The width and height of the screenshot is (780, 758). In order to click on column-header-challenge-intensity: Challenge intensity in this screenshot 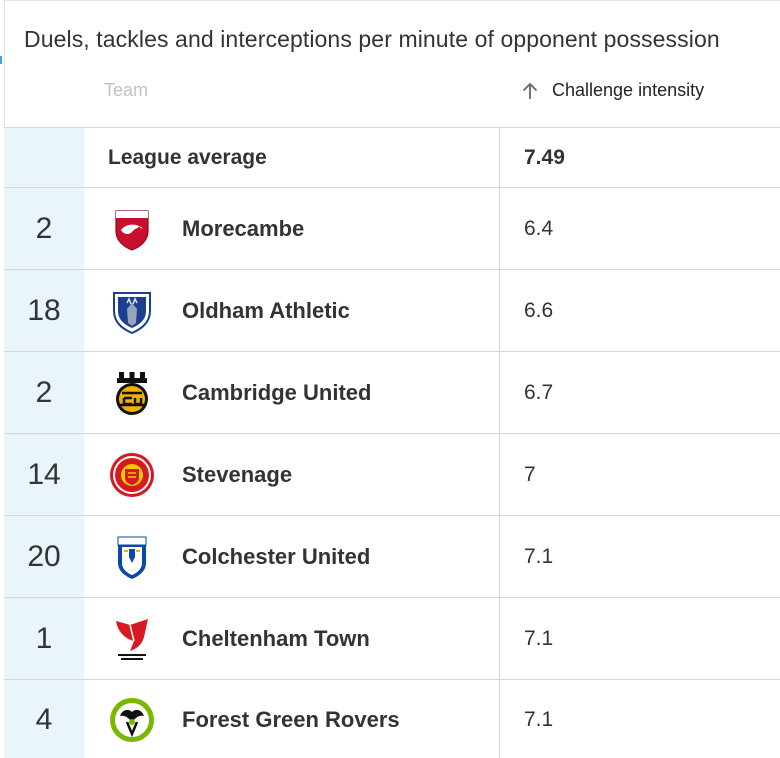, I will do `click(612, 90)`.